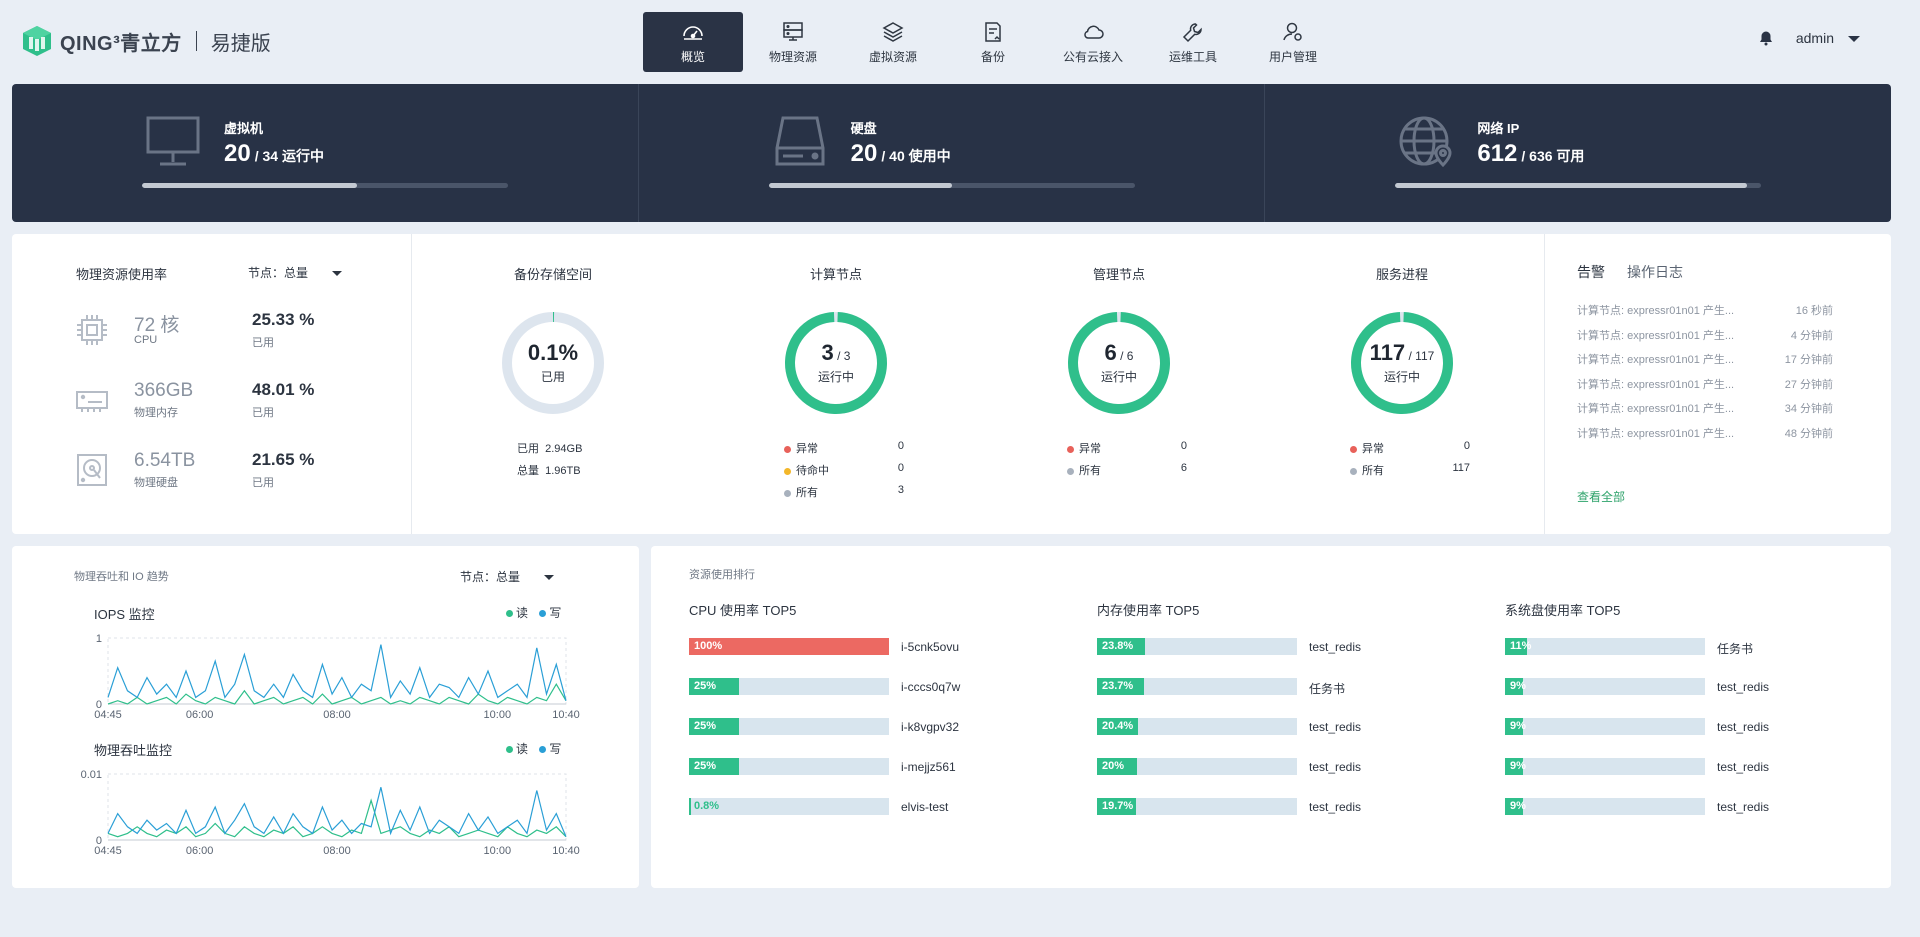 This screenshot has height=937, width=1920. I want to click on cpu-label: CPU, so click(146, 340).